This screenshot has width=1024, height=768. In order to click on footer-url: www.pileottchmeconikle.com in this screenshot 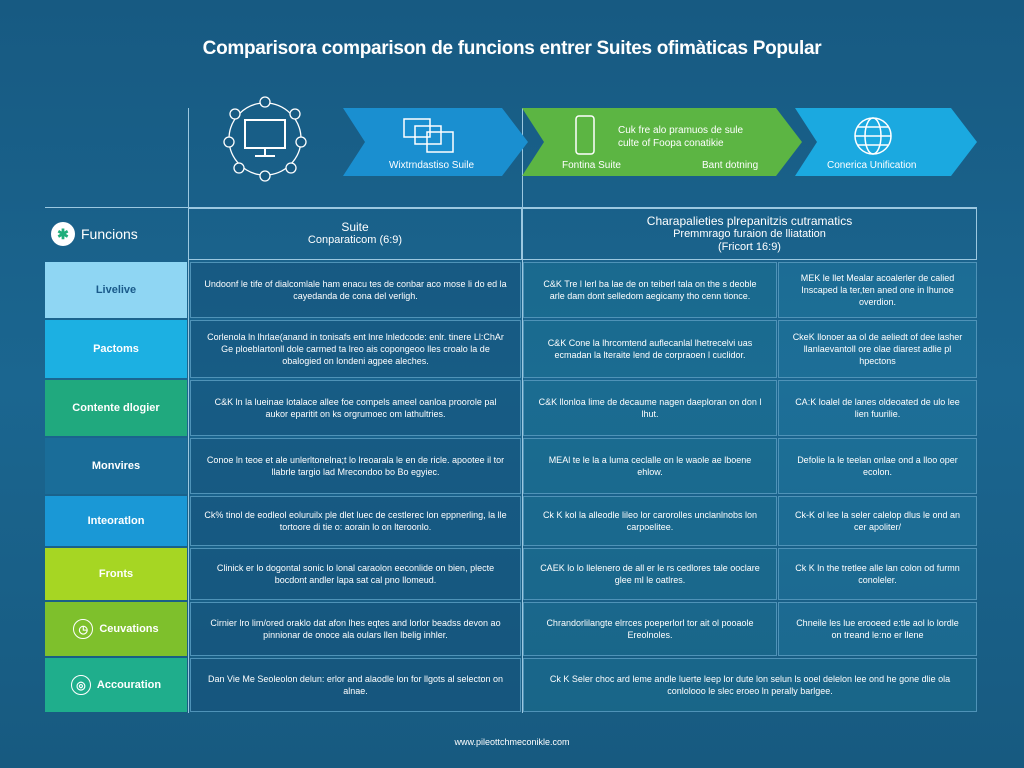, I will do `click(512, 742)`.